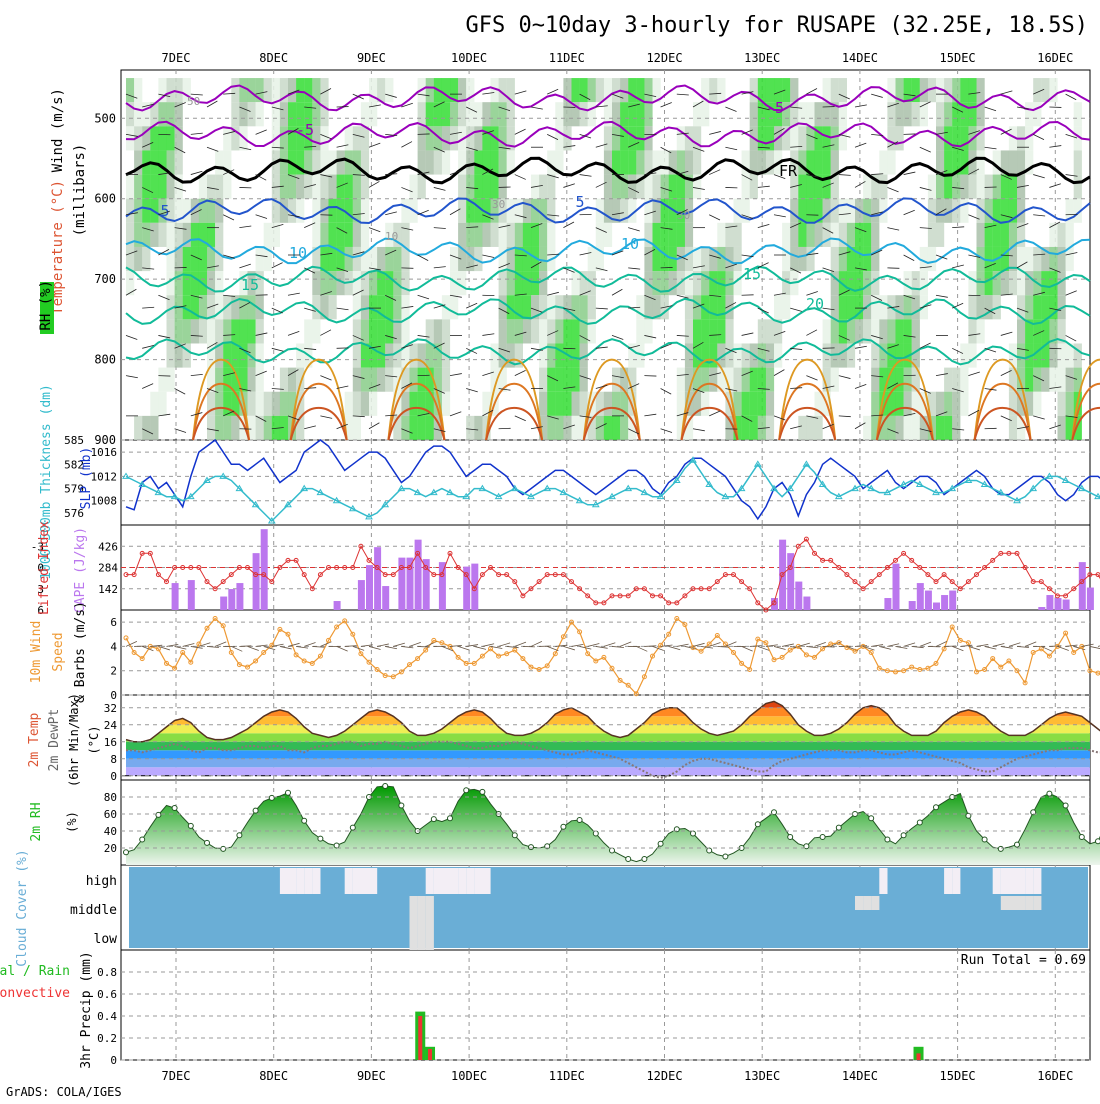 The image size is (1100, 1104). What do you see at coordinates (176, 1076) in the screenshot?
I see `date-label-bottom: 7DEC` at bounding box center [176, 1076].